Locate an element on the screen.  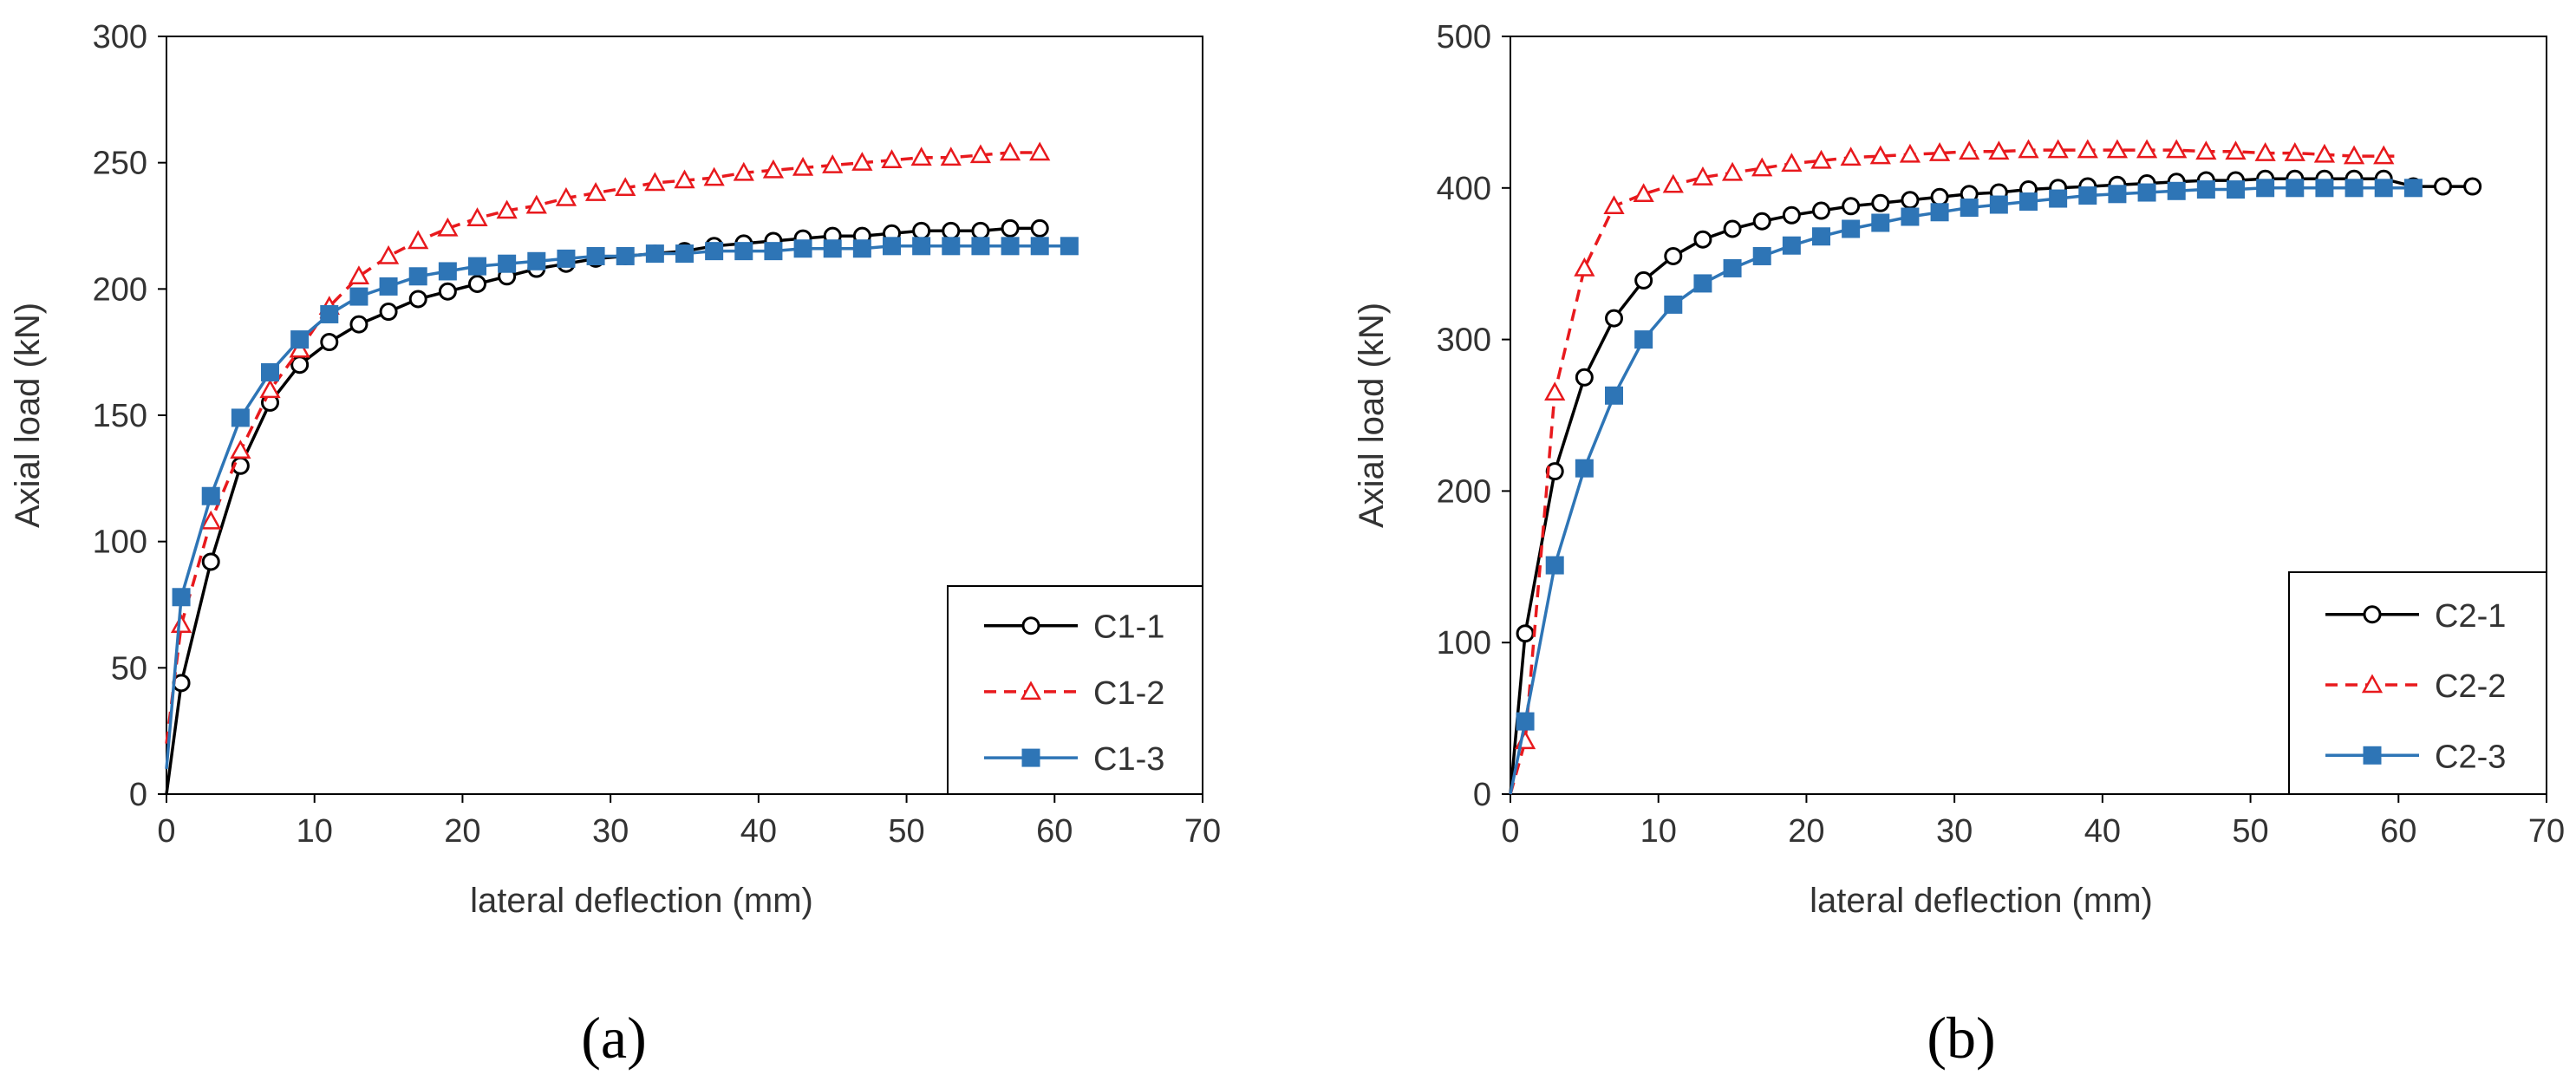
legend-label-c1-1: C1-1 is located at coordinates (1128, 627).